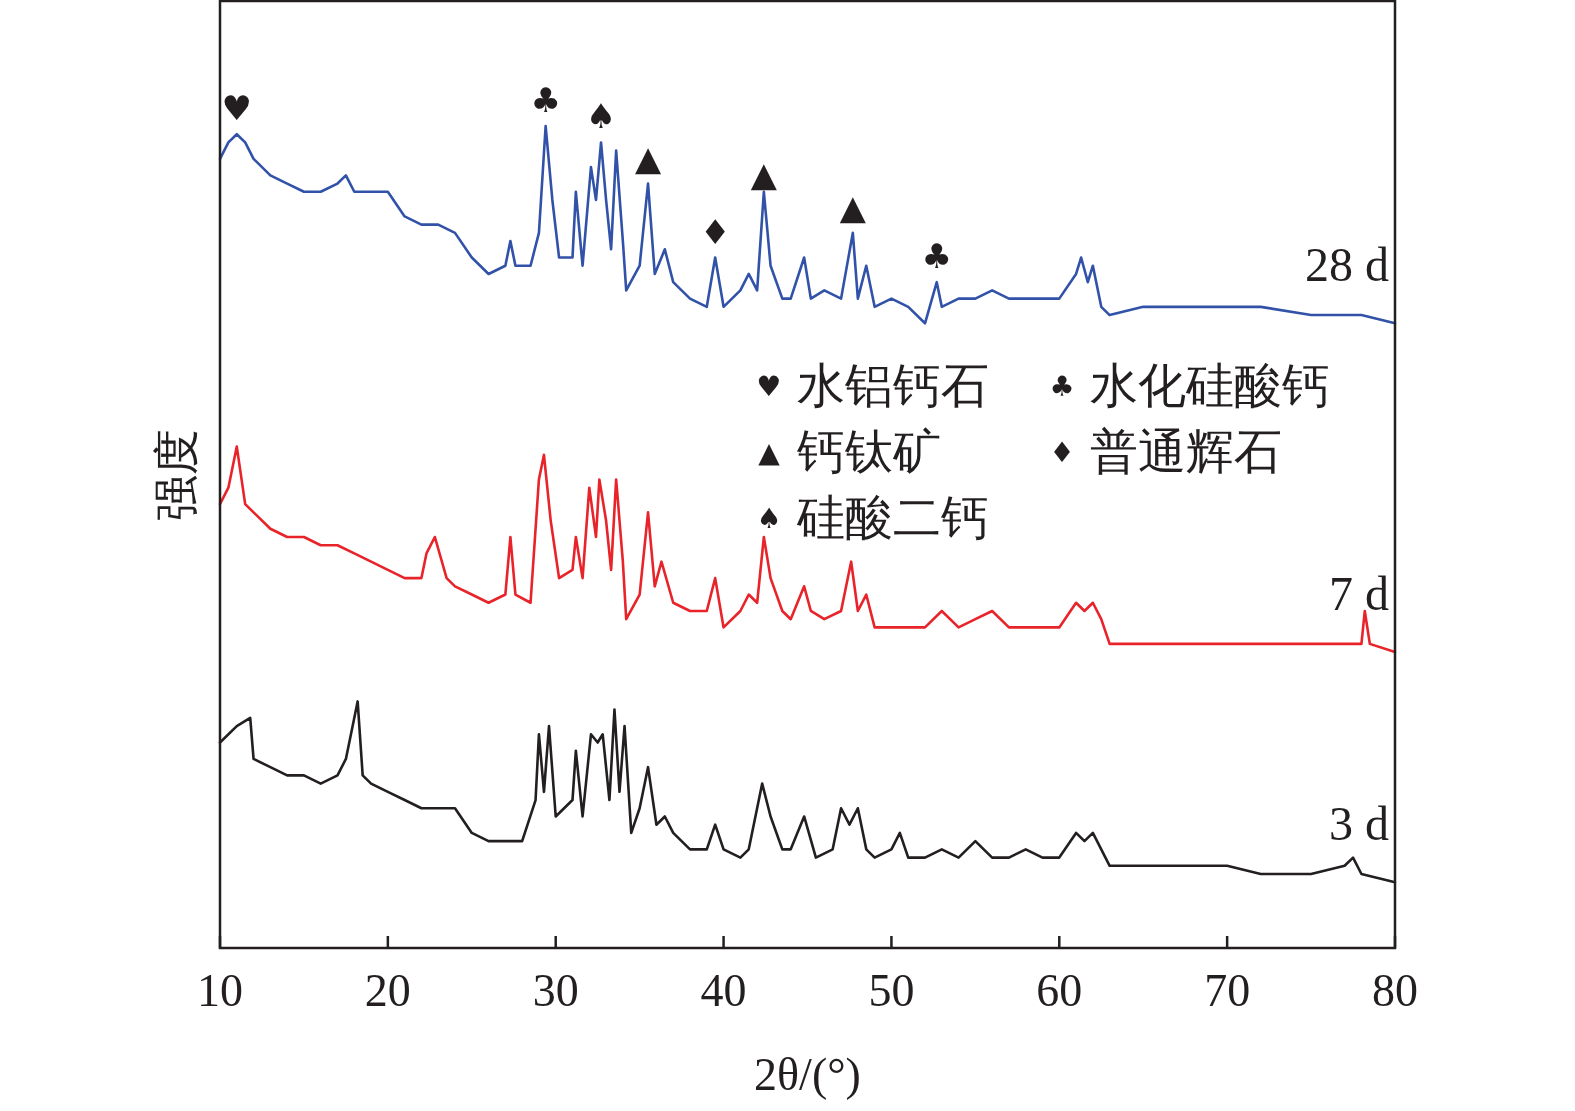 The height and width of the screenshot is (1111, 1575). I want to click on annotation: ♠, so click(601, 116).